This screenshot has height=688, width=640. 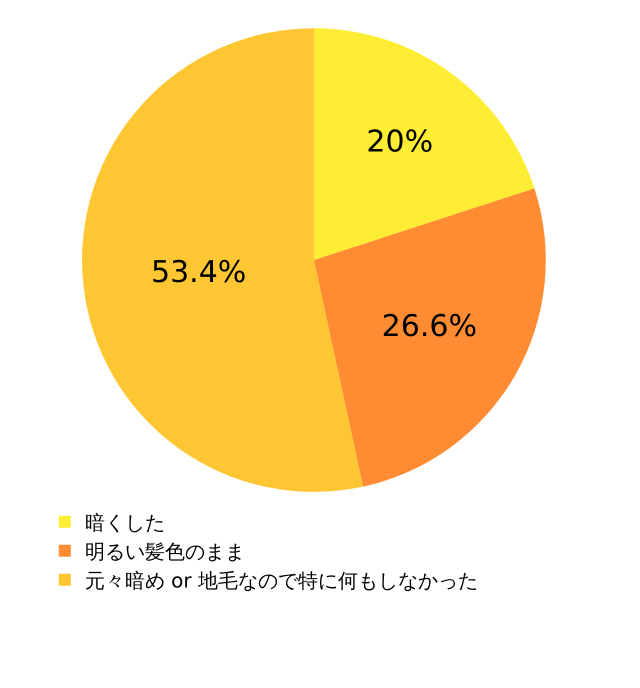 I want to click on data-label: 20%, so click(x=400, y=142).